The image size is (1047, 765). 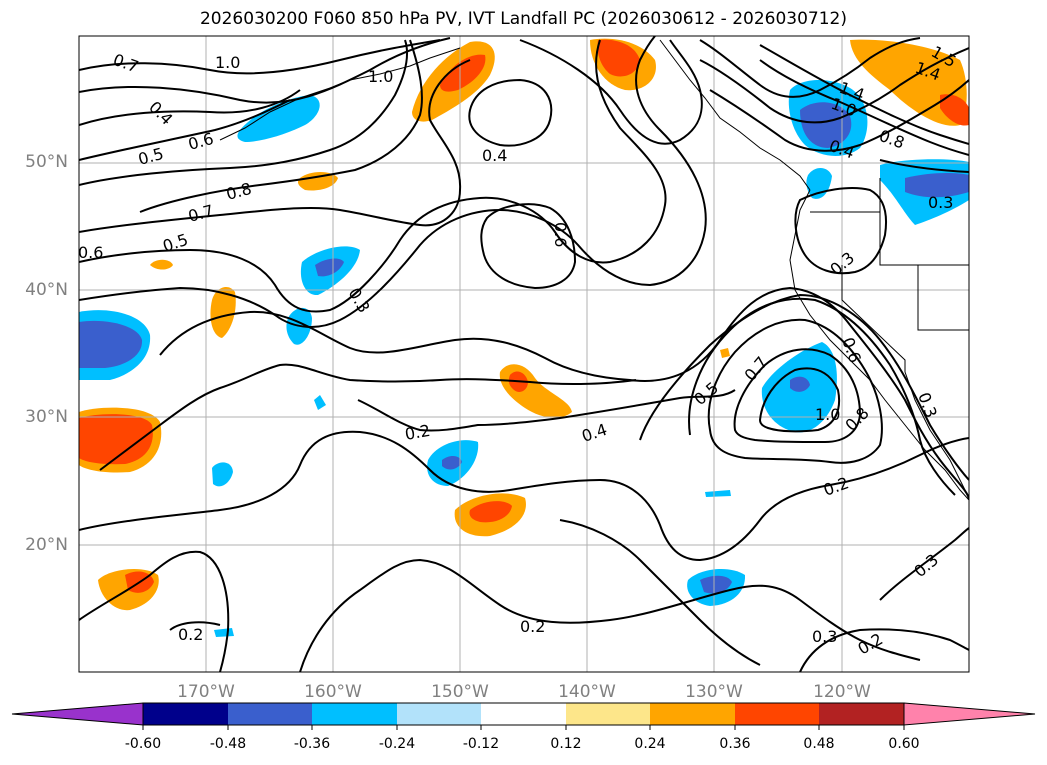 I want to click on colorbar-extend-high, so click(x=969, y=714).